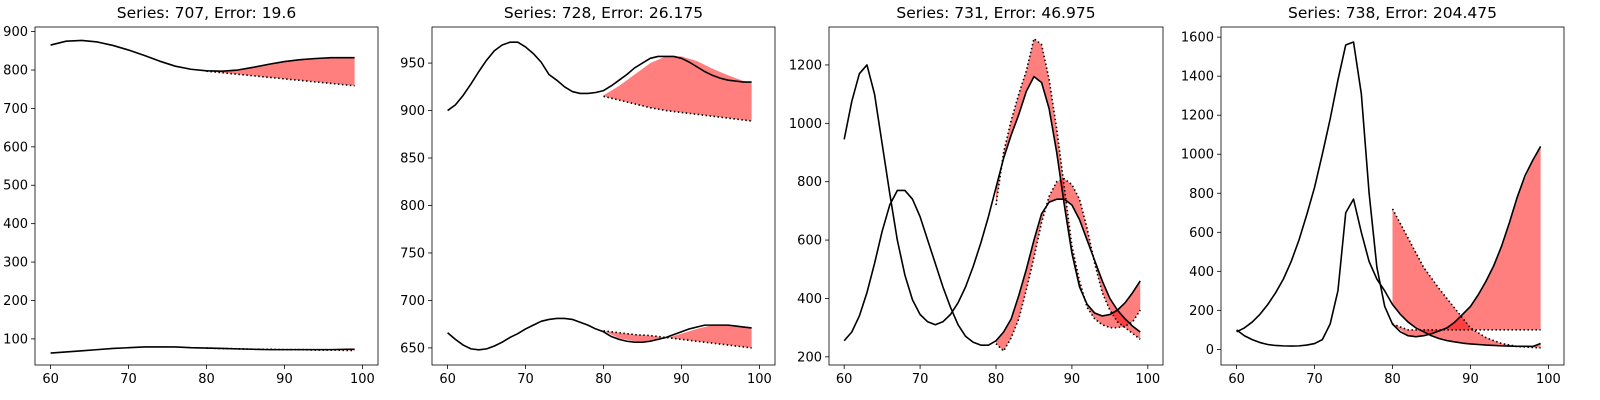  What do you see at coordinates (1197, 77) in the screenshot?
I see `y-tick-label: 1400` at bounding box center [1197, 77].